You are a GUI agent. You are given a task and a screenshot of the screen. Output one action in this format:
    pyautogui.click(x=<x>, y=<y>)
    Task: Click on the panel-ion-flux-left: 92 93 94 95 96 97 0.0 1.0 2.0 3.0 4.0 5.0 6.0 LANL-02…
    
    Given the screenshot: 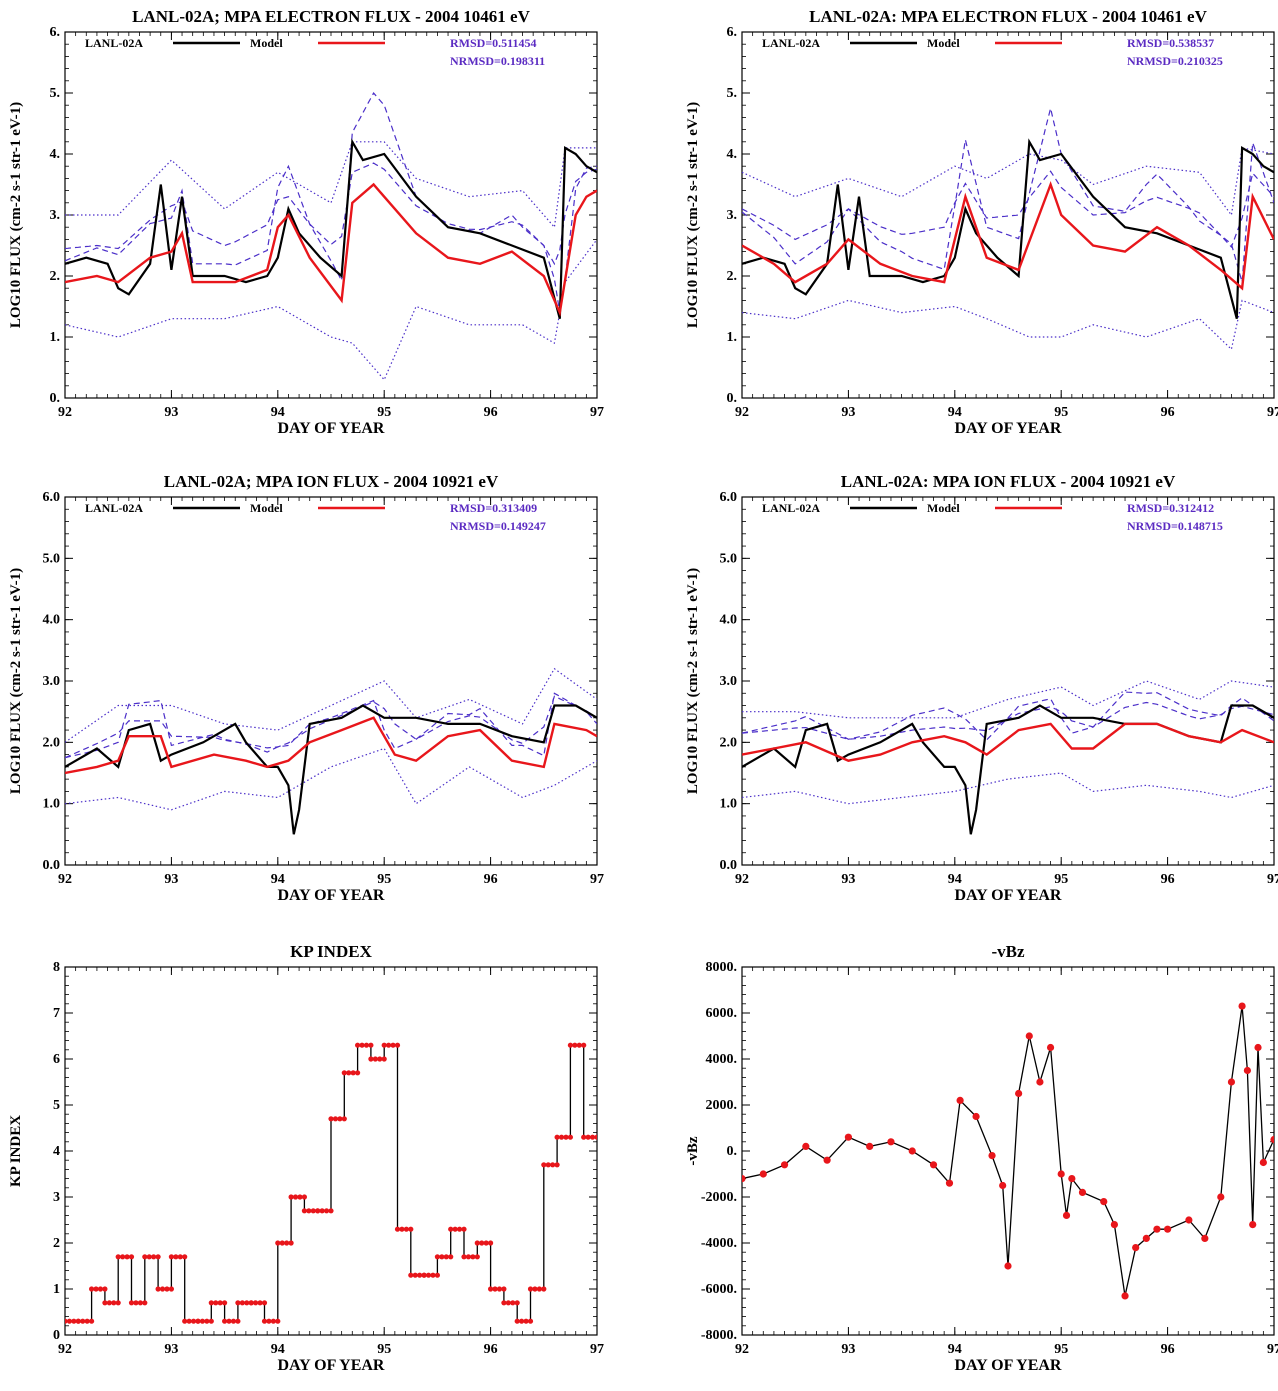 What is the action you would take?
    pyautogui.click(x=306, y=688)
    